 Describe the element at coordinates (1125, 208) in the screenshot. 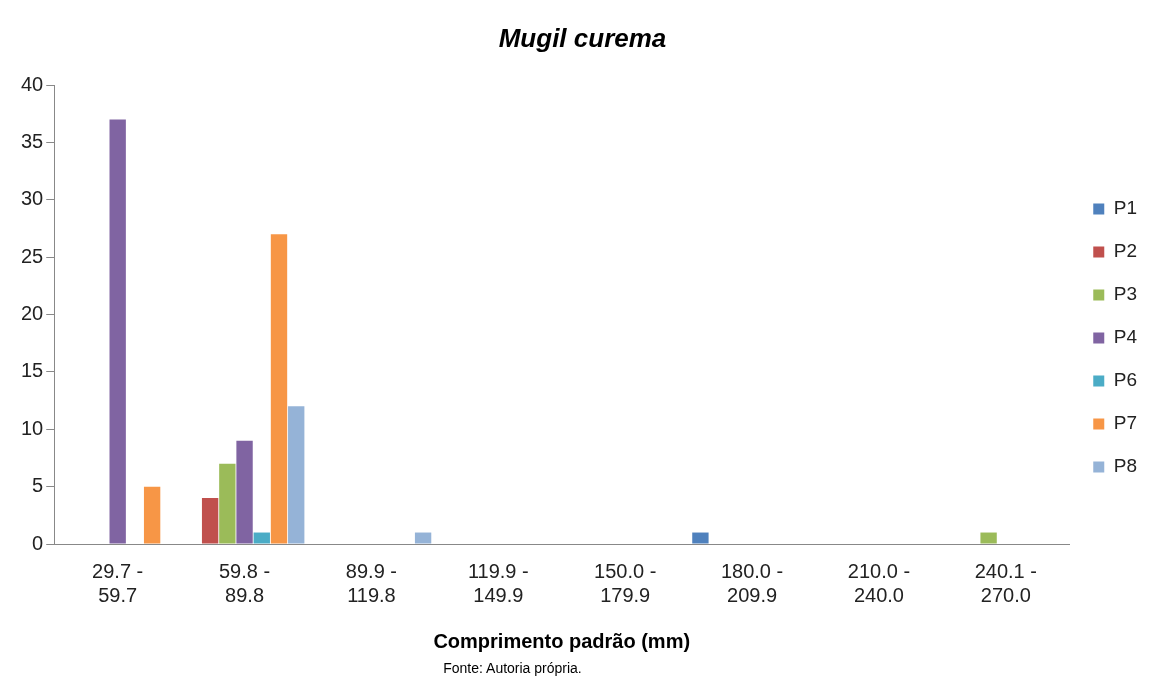

I see `legend-label: P1` at that location.